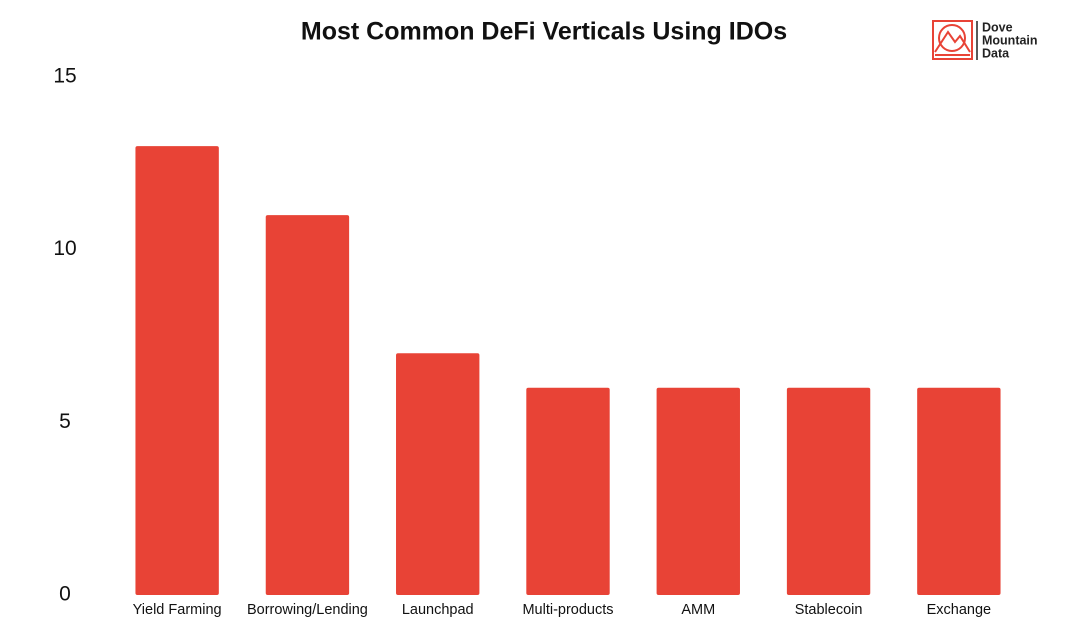 The image size is (1080, 637). What do you see at coordinates (307, 610) in the screenshot?
I see `x-tick-label: Borrowing/Lending` at bounding box center [307, 610].